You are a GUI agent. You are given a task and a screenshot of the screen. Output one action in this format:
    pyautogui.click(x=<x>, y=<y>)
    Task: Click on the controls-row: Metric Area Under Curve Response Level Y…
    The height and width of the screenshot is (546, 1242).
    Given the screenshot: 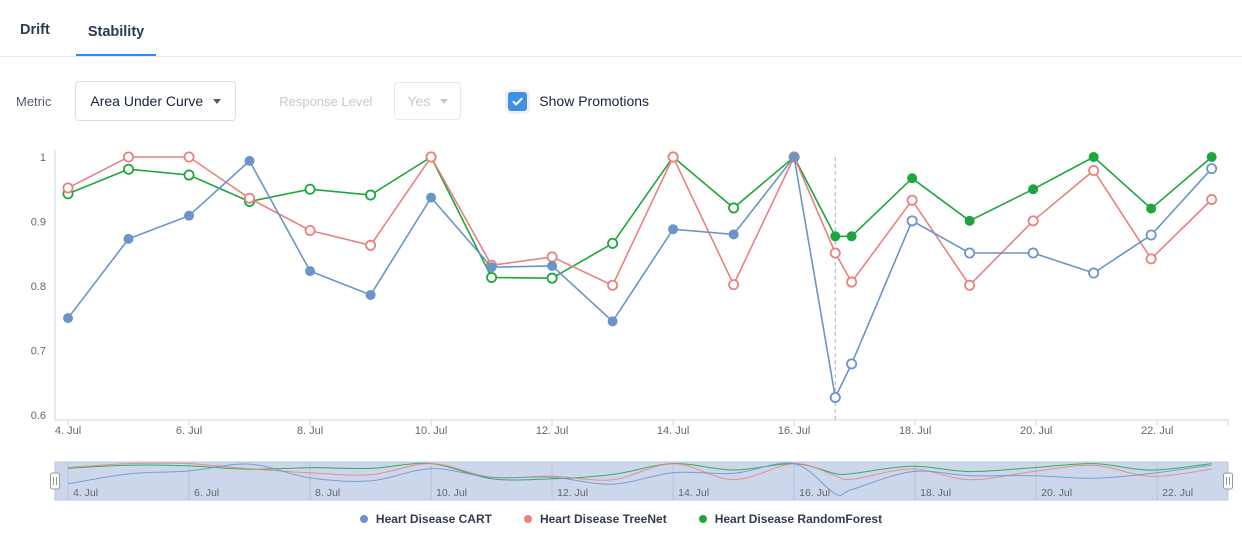 What is the action you would take?
    pyautogui.click(x=621, y=101)
    